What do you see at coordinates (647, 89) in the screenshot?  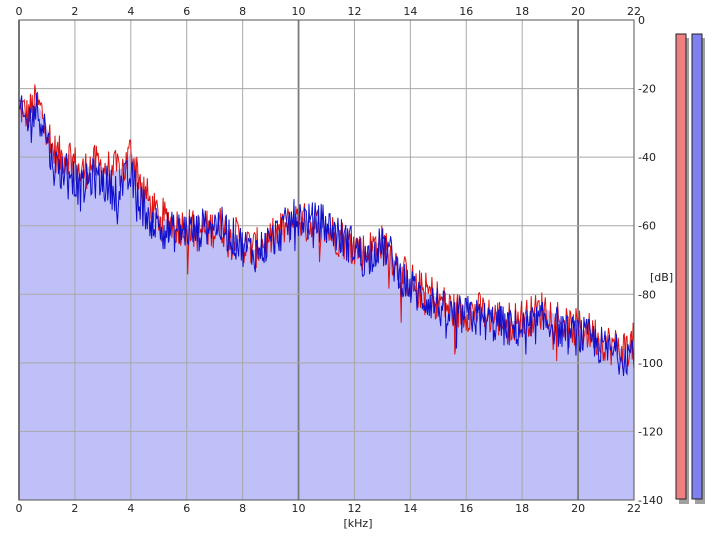 I see `y-tick-label: -20` at bounding box center [647, 89].